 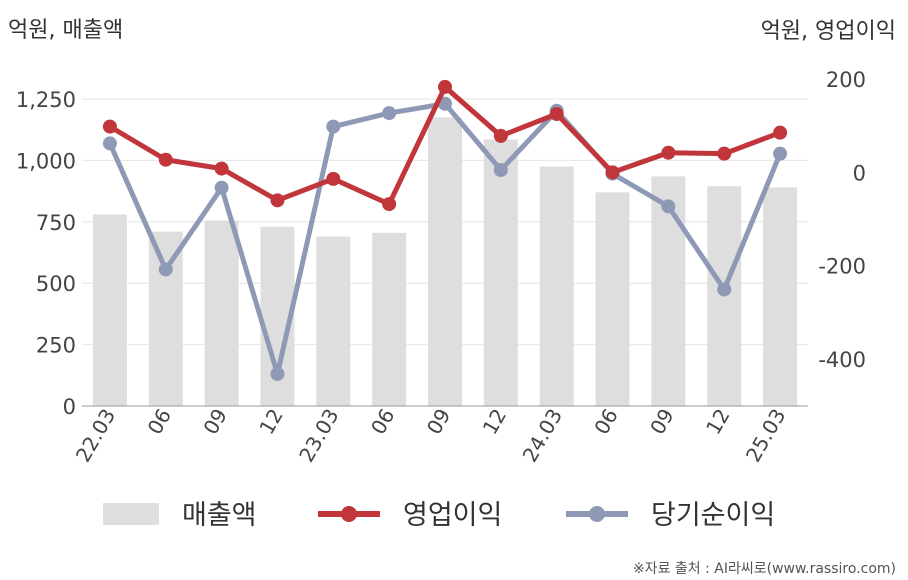 What do you see at coordinates (46, 253) in the screenshot?
I see `left-y-ticks: 0 250 500 750 1,000 1,250` at bounding box center [46, 253].